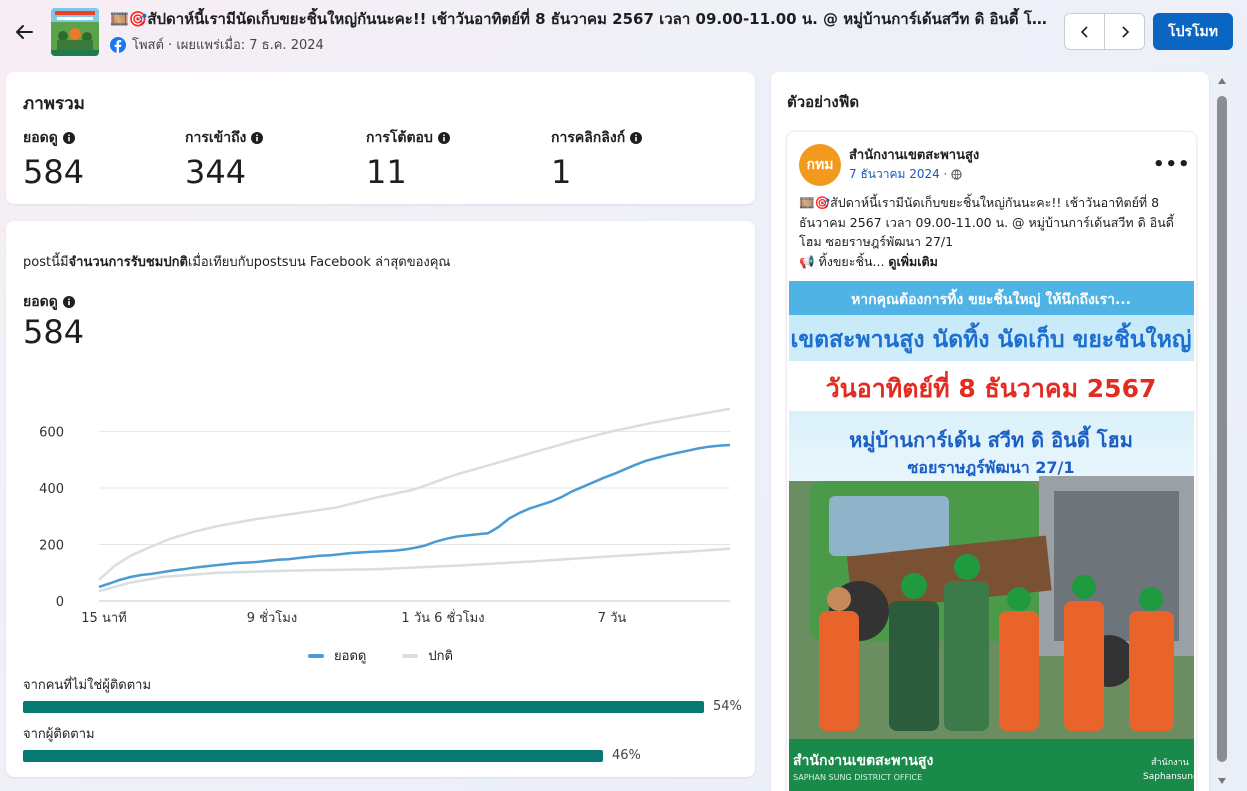  I want to click on bar-percent: 54%, so click(727, 706).